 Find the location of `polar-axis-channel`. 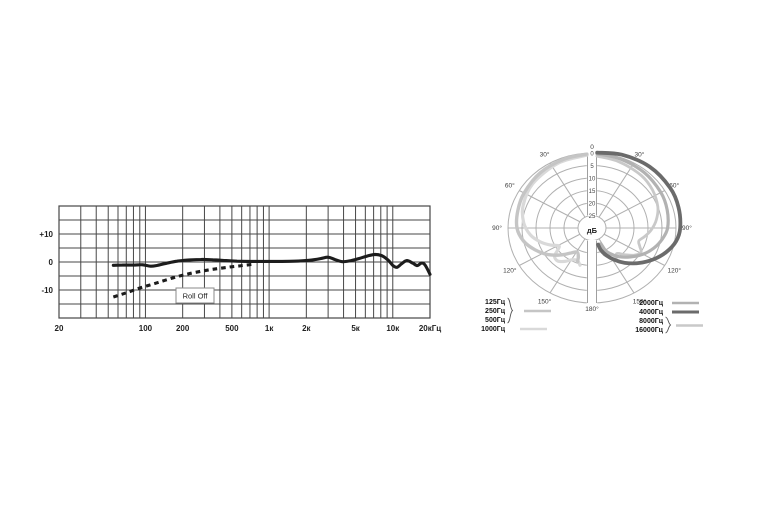

polar-axis-channel is located at coordinates (592, 228).